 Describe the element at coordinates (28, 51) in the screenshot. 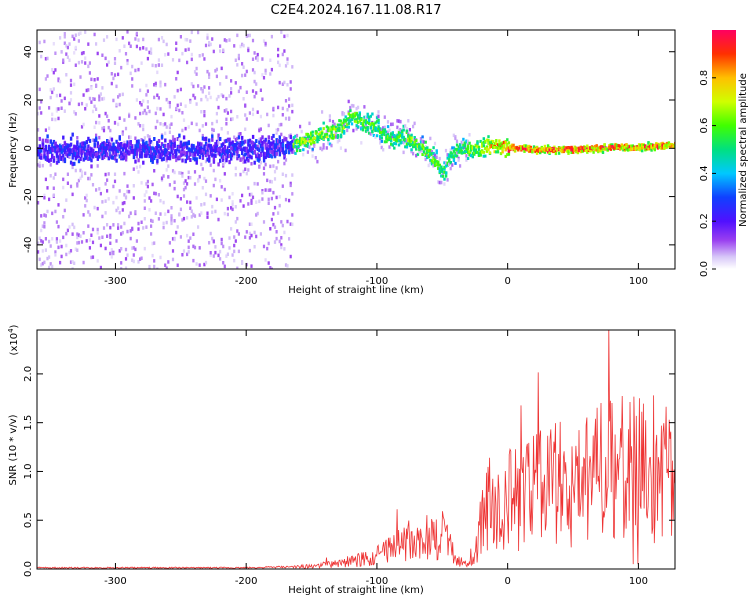

I see `spectrogram-ytick-label: 40` at that location.